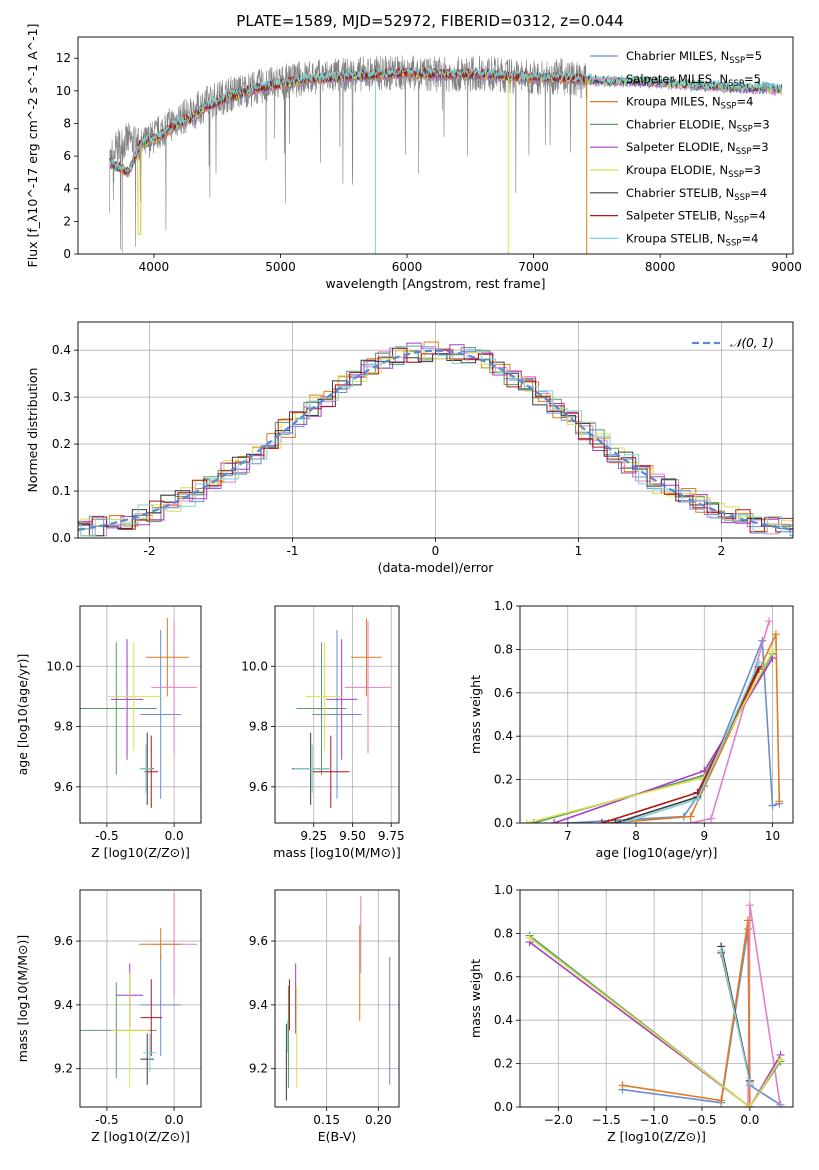 The image size is (819, 1170). I want to click on legend-label-8: Salpeter STELIB, NSSP=4, so click(696, 217).